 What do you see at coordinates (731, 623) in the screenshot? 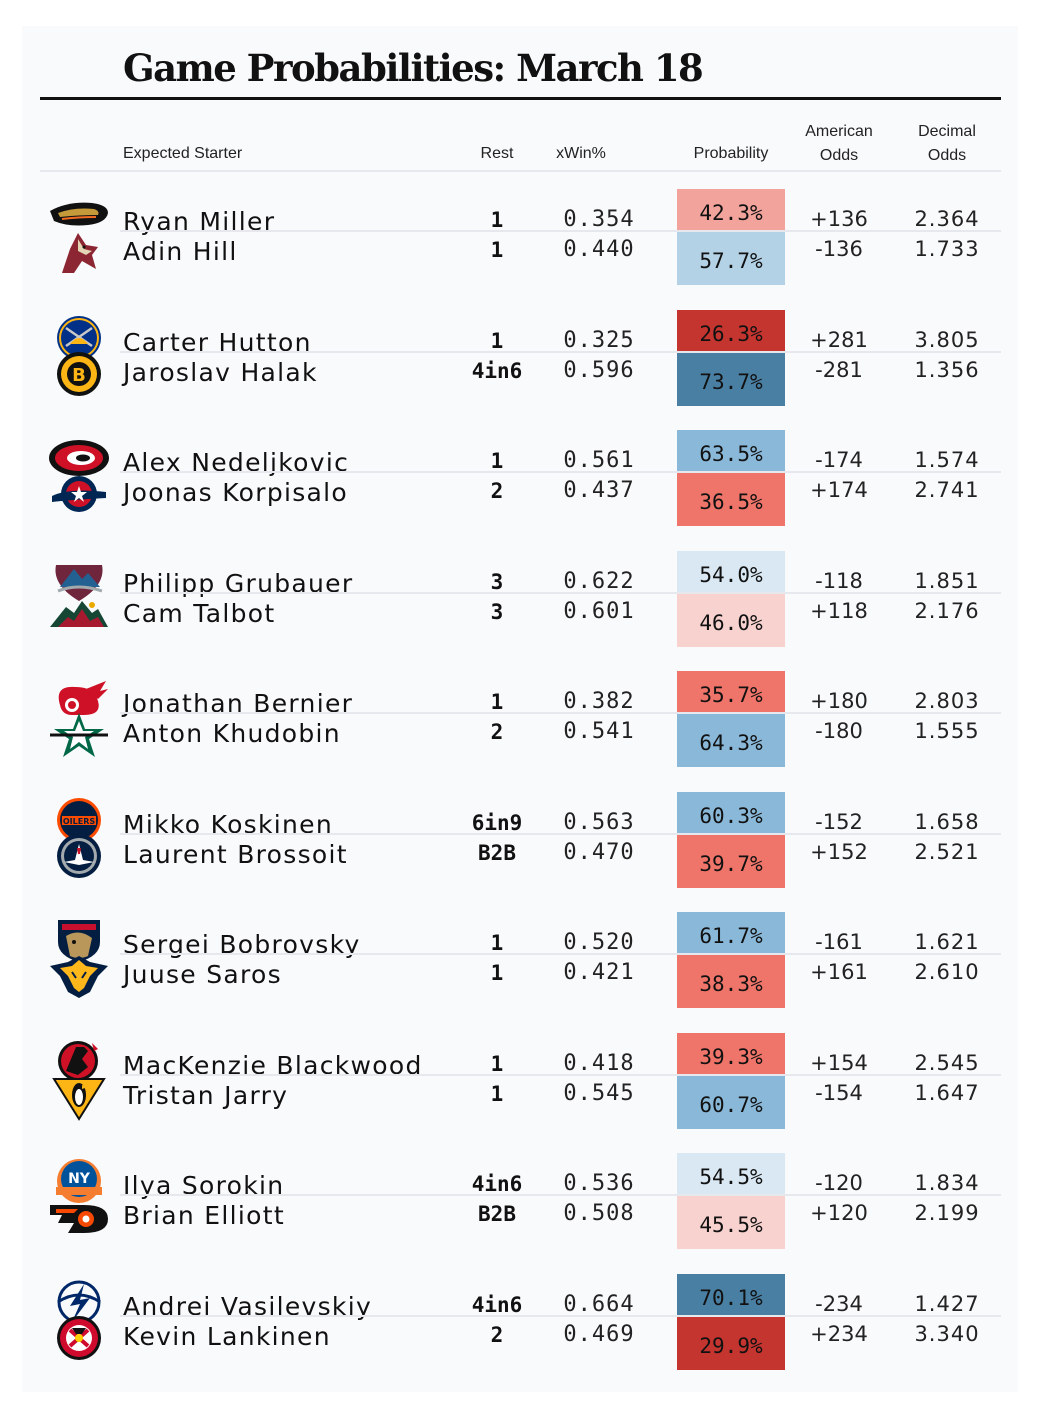
I see `probability-value: 46.0%` at bounding box center [731, 623].